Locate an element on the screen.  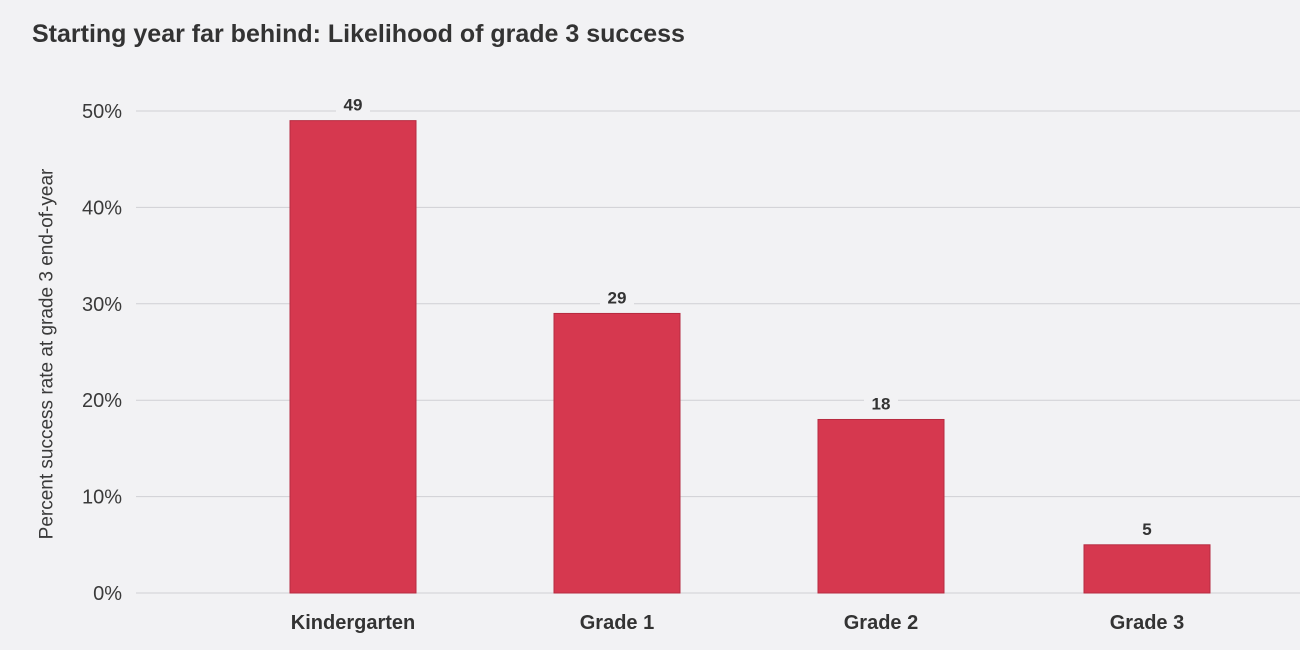
y-tick-label: 20% is located at coordinates (102, 401).